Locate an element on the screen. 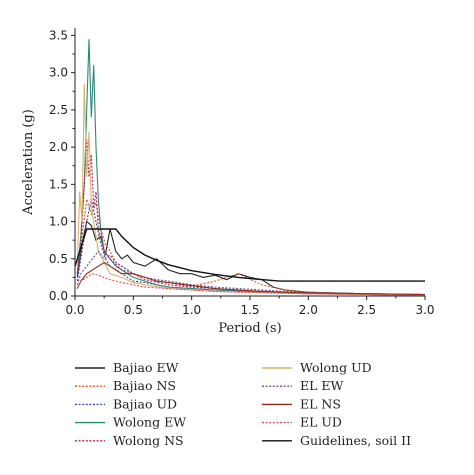 The height and width of the screenshot is (475, 474). x-axis-title: Period (s) is located at coordinates (249, 328).